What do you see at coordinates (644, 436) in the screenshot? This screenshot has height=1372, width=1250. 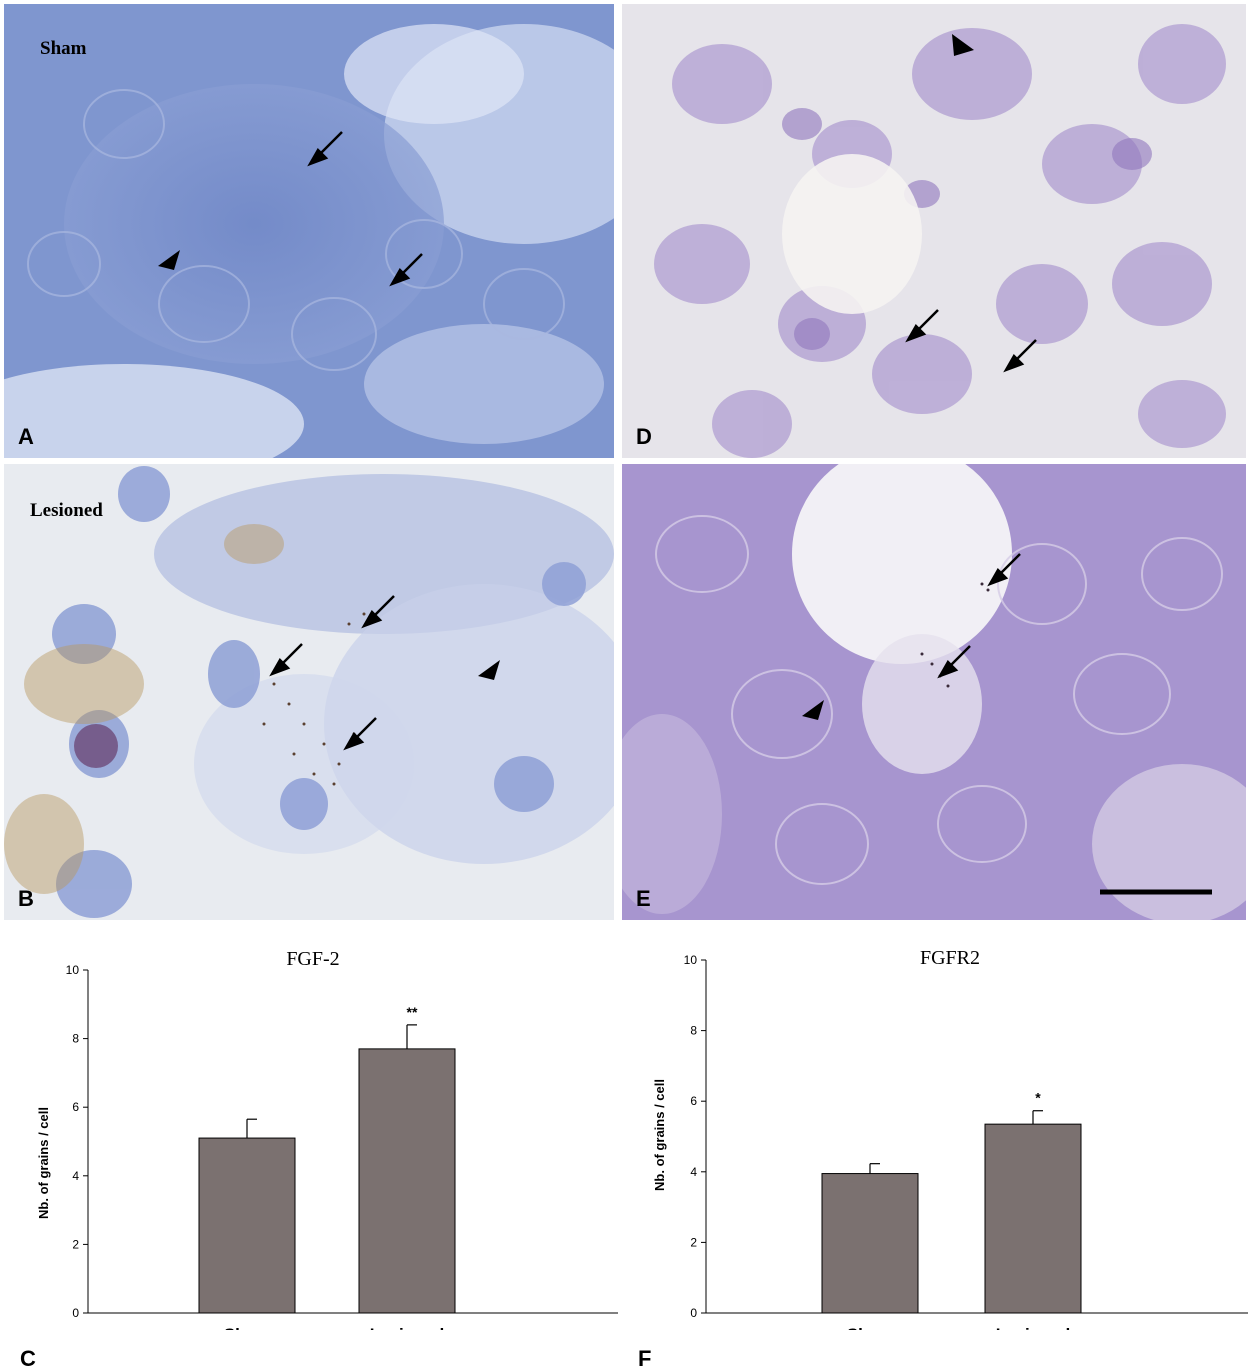 I see `panel-d-letter: D` at bounding box center [644, 436].